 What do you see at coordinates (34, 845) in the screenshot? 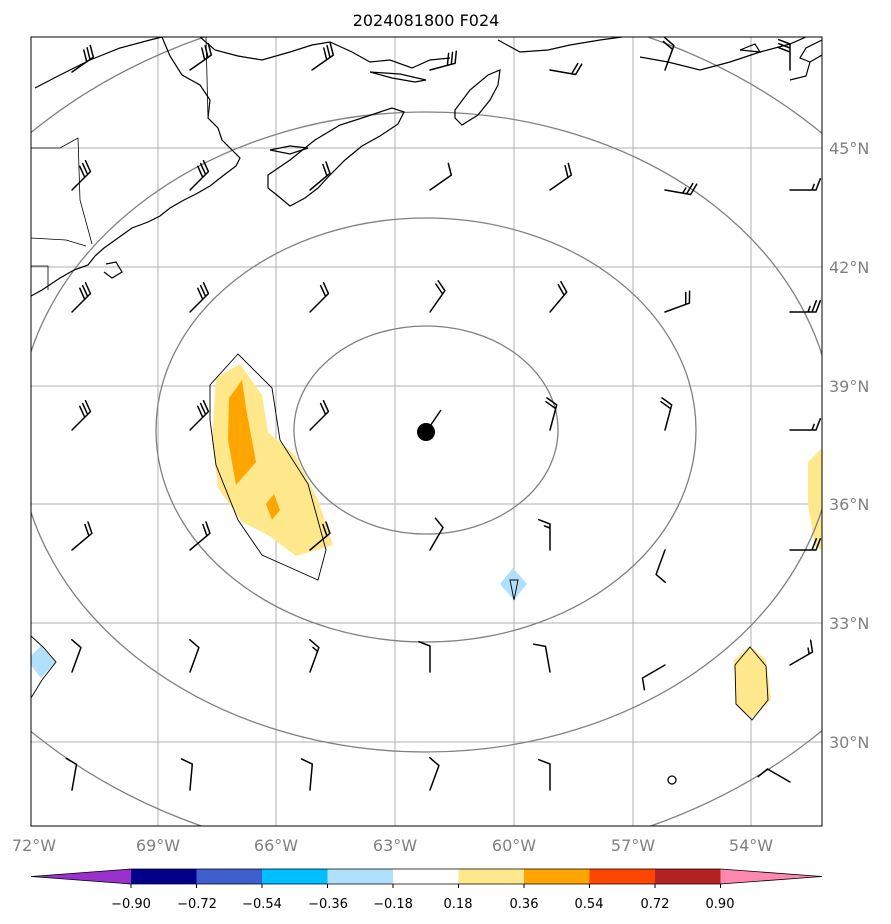
I see `lon-label: 72°W` at bounding box center [34, 845].